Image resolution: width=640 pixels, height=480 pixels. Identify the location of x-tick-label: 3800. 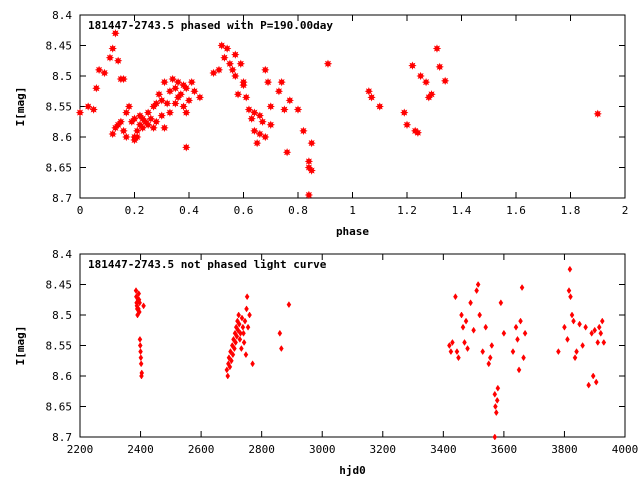
(564, 449).